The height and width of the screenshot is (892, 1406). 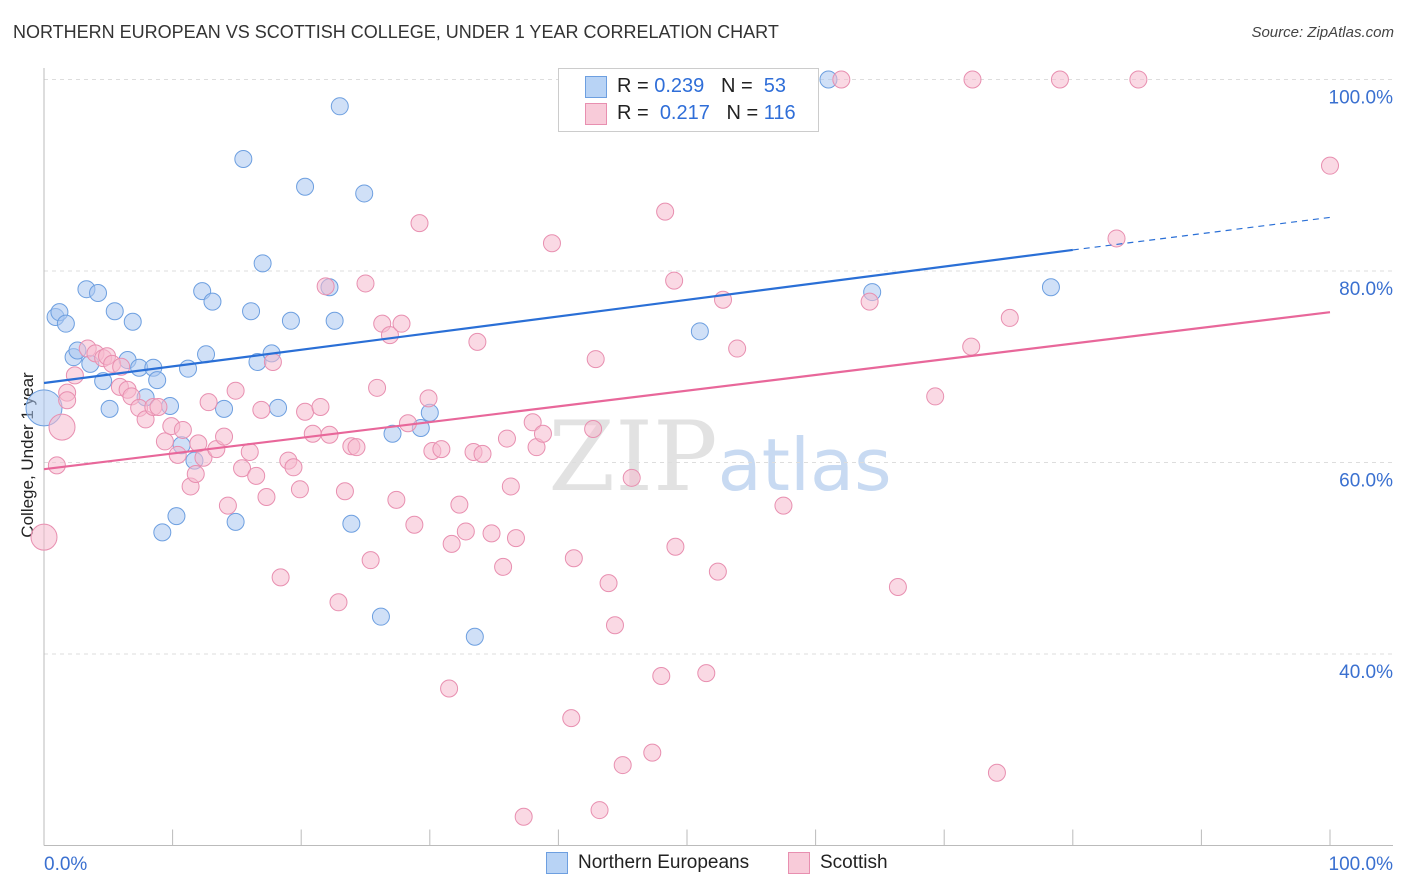 What do you see at coordinates (736, 85) in the screenshot?
I see `legend-n-label: N =` at bounding box center [736, 85].